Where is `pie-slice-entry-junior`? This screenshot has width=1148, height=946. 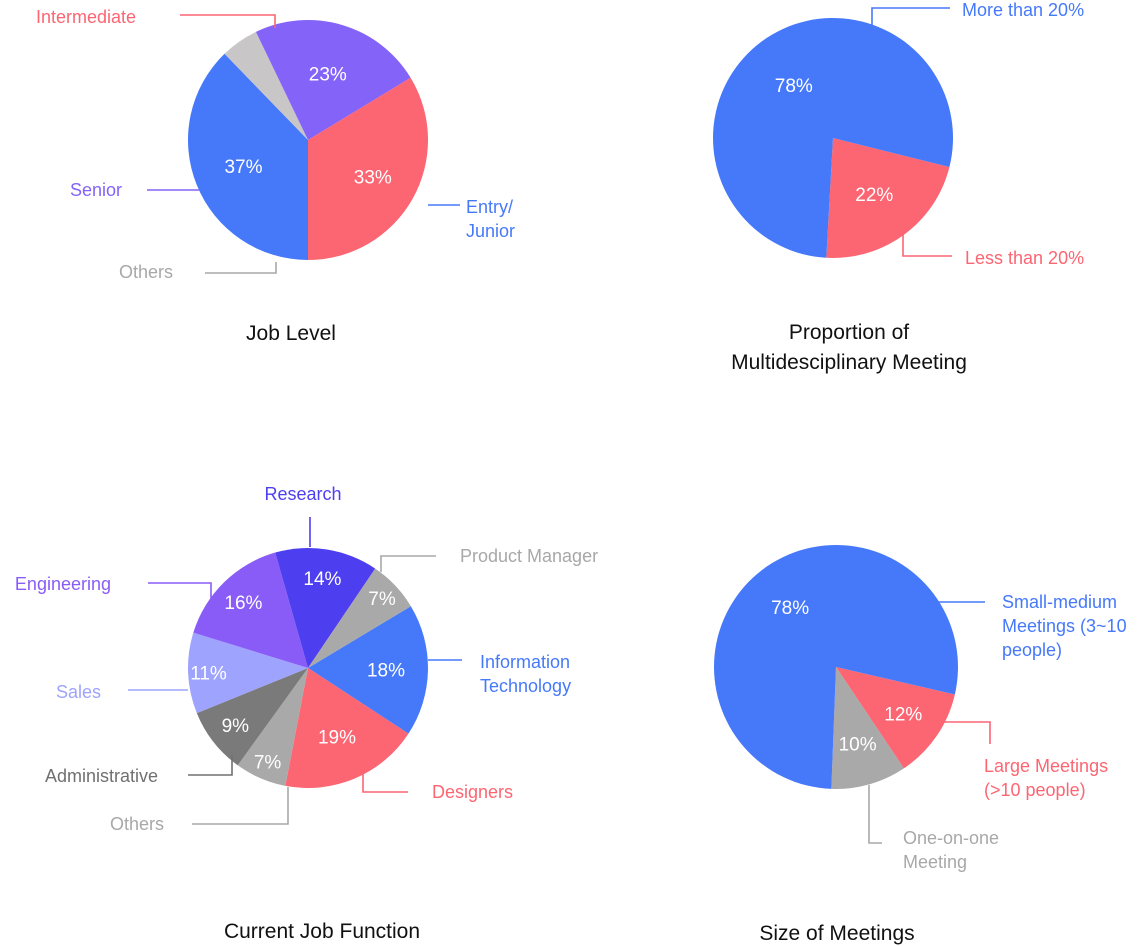
pie-slice-entry-junior is located at coordinates (248, 156).